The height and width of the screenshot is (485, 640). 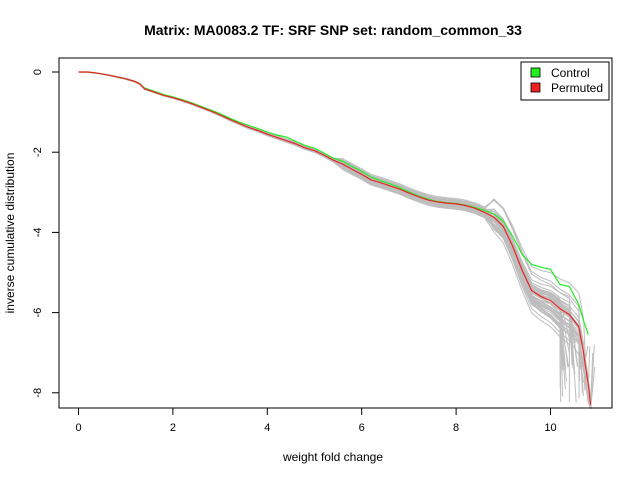 I want to click on y-tick-label: -6, so click(x=38, y=313).